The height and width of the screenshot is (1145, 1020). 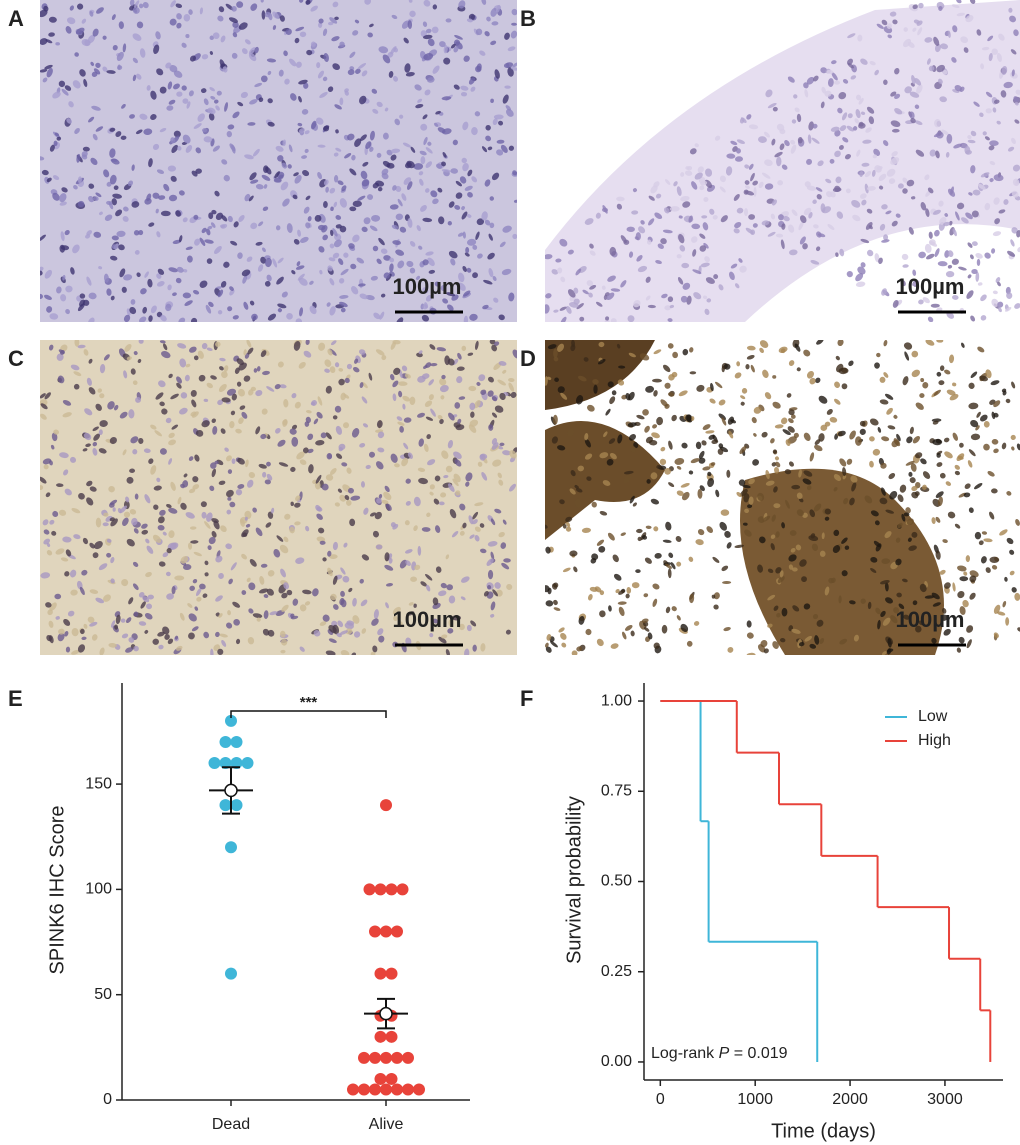 What do you see at coordinates (427, 619) in the screenshot?
I see `scale-bar-label: 100µm` at bounding box center [427, 619].